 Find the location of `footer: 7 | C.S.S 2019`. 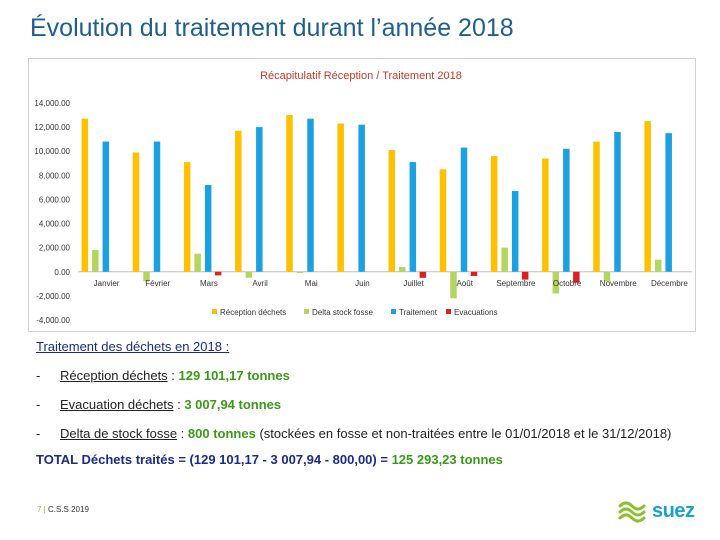

footer: 7 | C.S.S 2019 is located at coordinates (63, 509).